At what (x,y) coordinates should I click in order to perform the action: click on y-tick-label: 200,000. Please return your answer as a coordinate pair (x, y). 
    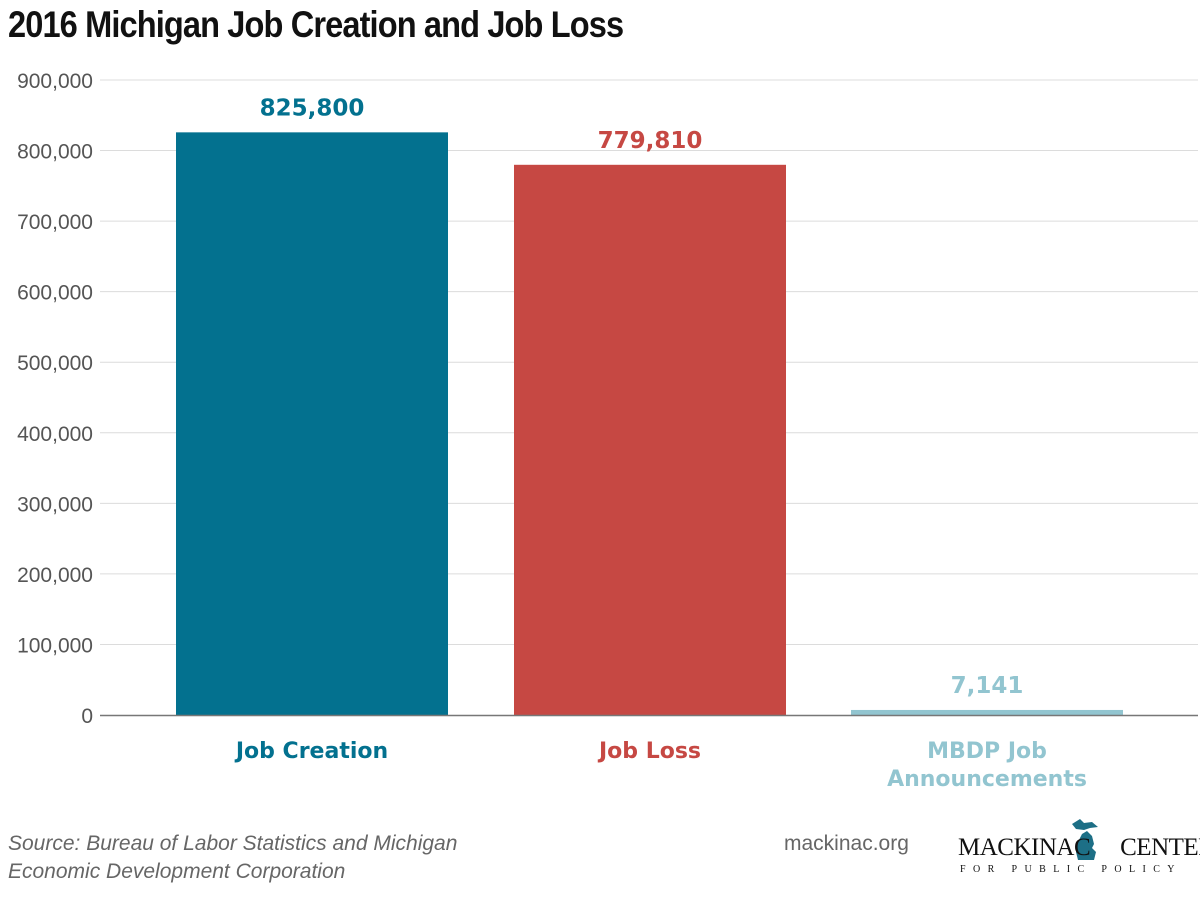
    Looking at the image, I should click on (55, 575).